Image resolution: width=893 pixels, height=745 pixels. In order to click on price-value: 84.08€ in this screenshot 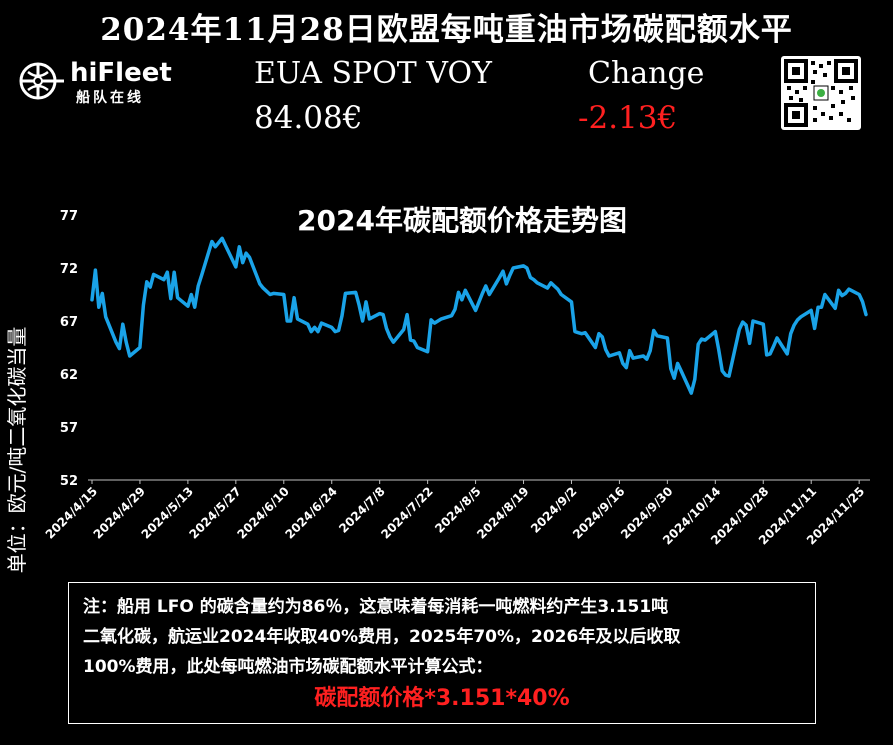, I will do `click(308, 118)`.